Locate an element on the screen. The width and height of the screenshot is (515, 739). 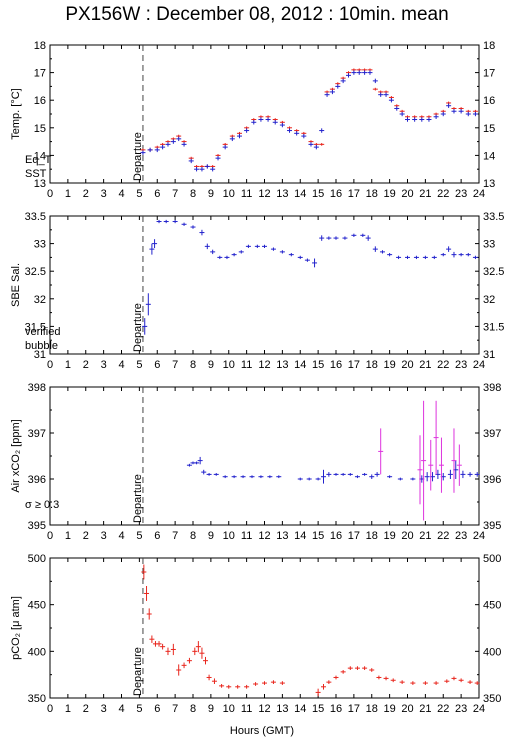
x-tick-label: 18 is located at coordinates (372, 536).